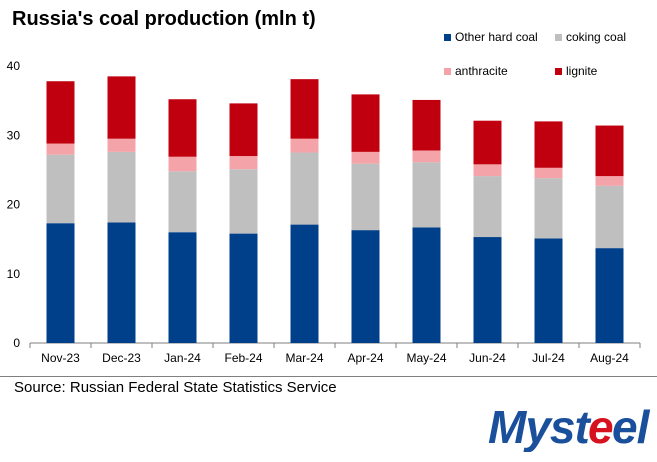 This screenshot has height=462, width=657. I want to click on mysteel-logo: Myst e el, so click(570, 426).